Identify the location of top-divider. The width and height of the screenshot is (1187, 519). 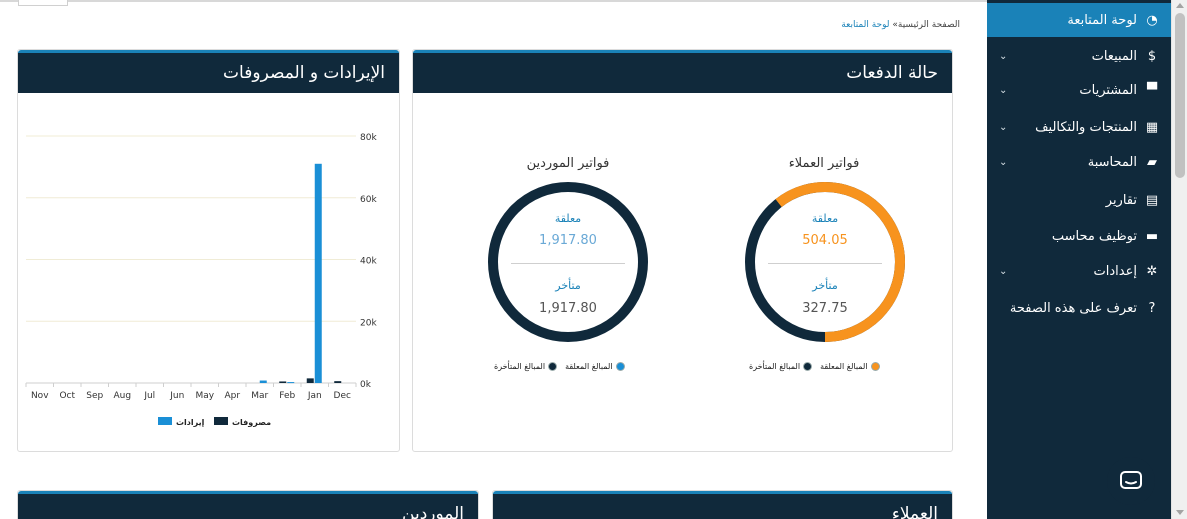
(493, 1).